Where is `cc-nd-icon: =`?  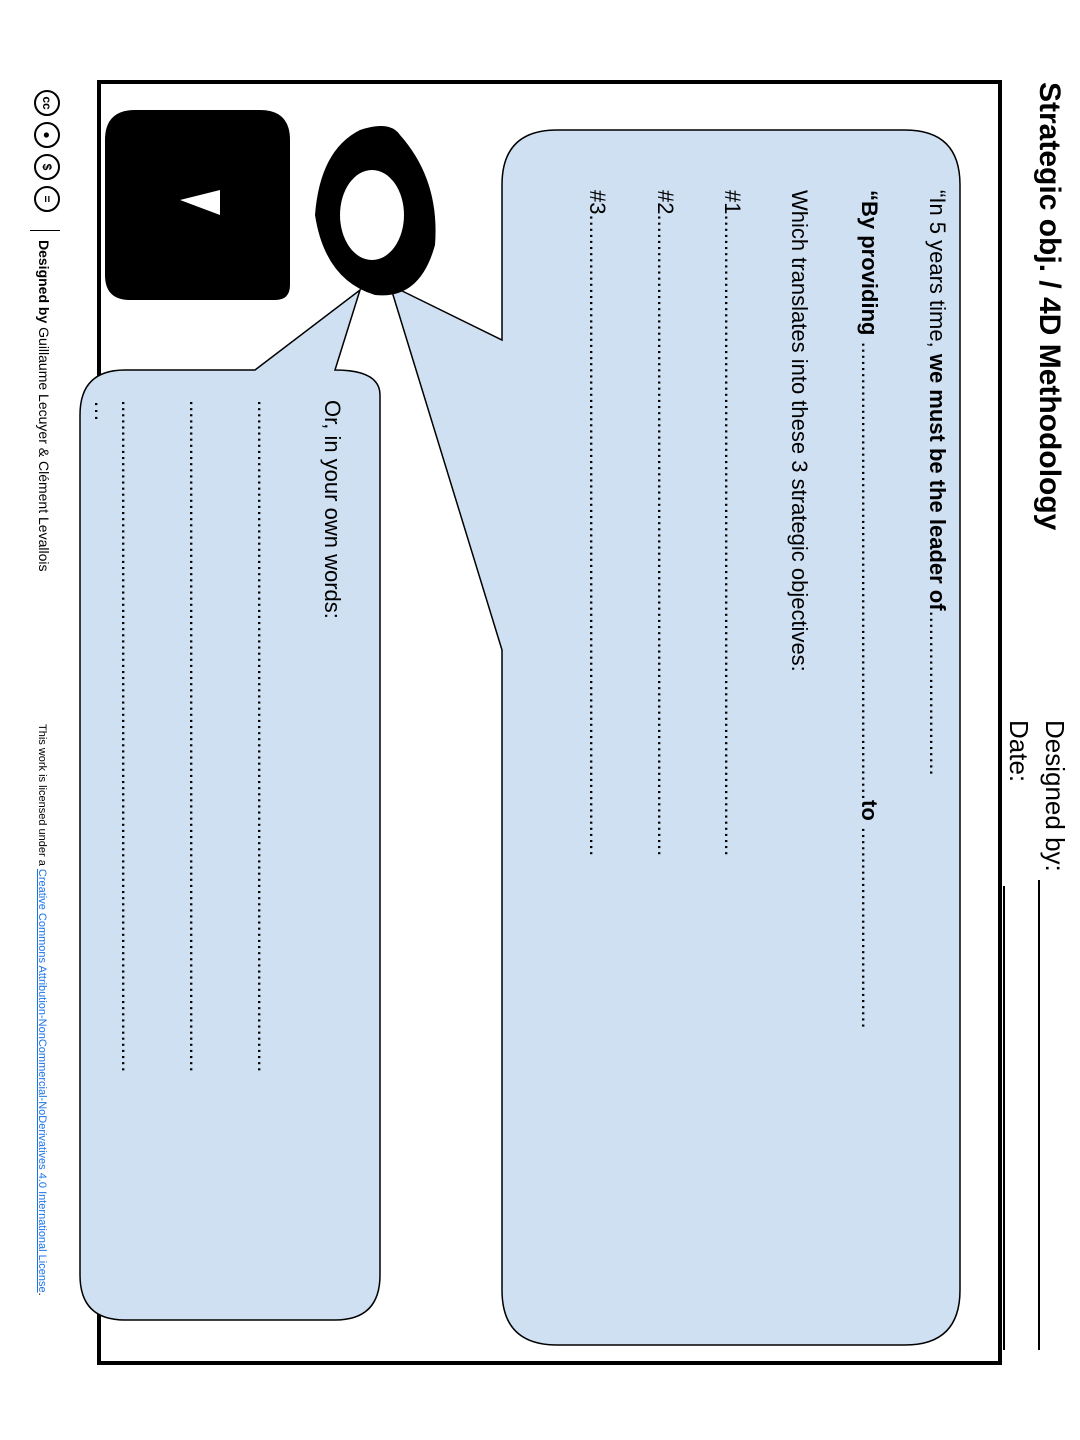 cc-nd-icon: = is located at coordinates (47, 199).